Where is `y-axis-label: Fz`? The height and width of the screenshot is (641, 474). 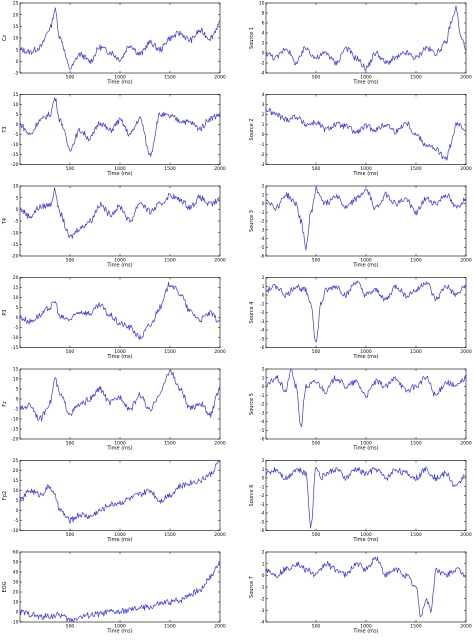 y-axis-label: Fz is located at coordinates (5, 404).